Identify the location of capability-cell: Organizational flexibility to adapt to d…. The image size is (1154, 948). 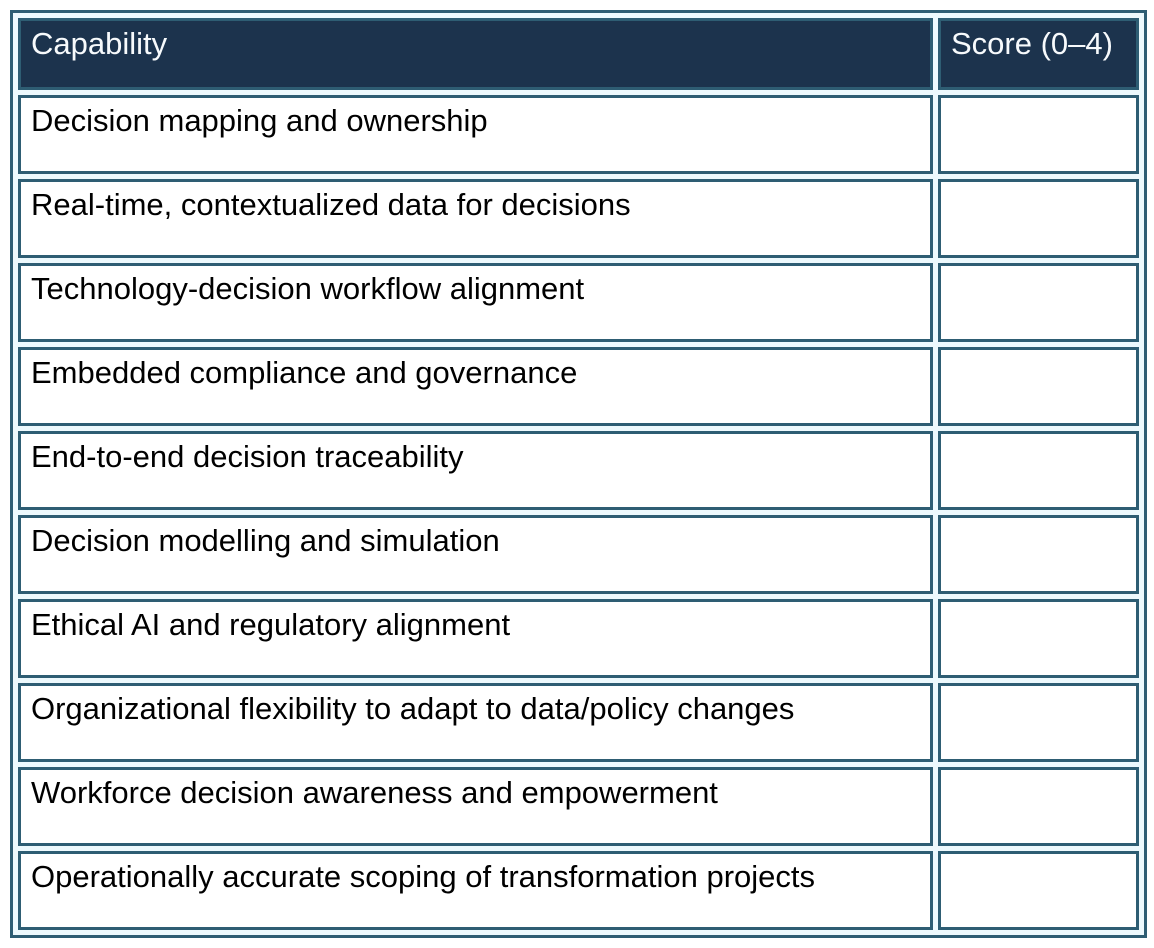
(475, 722).